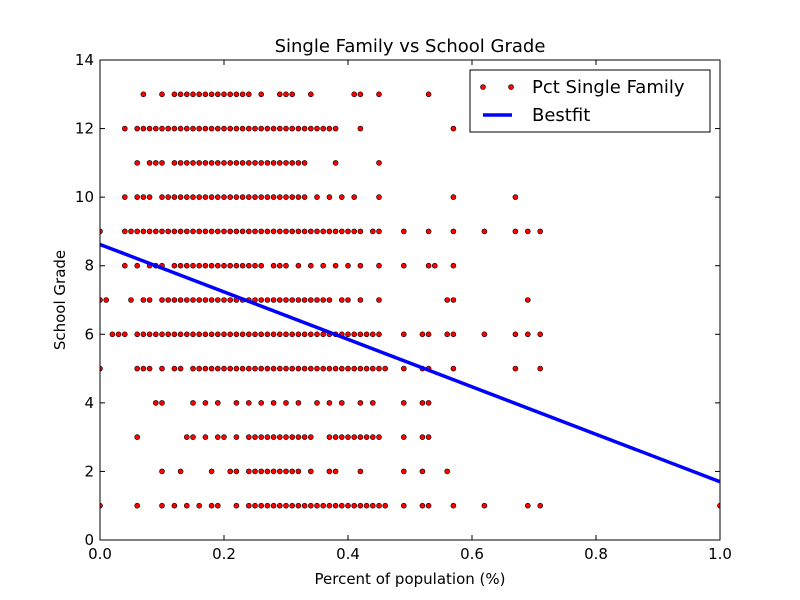  I want to click on x-tick-label: 0.8, so click(596, 554).